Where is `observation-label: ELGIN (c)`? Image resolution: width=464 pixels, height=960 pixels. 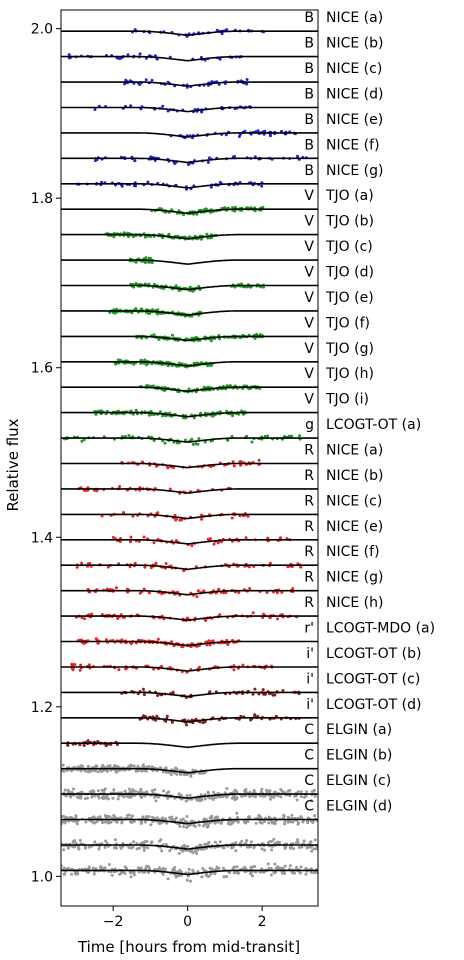 observation-label: ELGIN (c) is located at coordinates (358, 781).